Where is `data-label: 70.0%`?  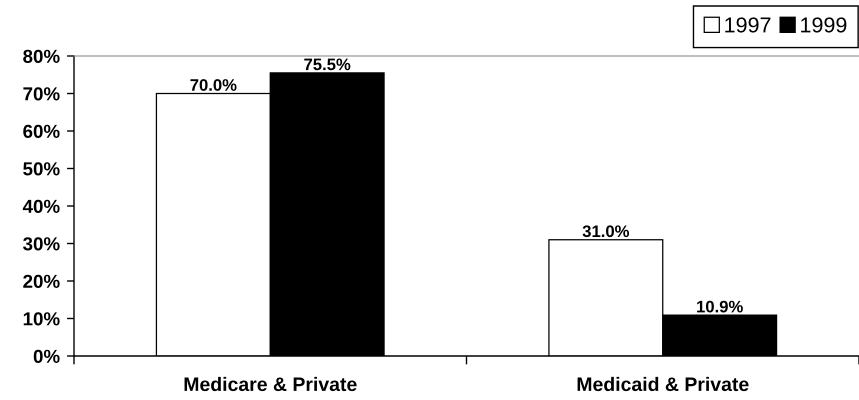 data-label: 70.0% is located at coordinates (213, 85).